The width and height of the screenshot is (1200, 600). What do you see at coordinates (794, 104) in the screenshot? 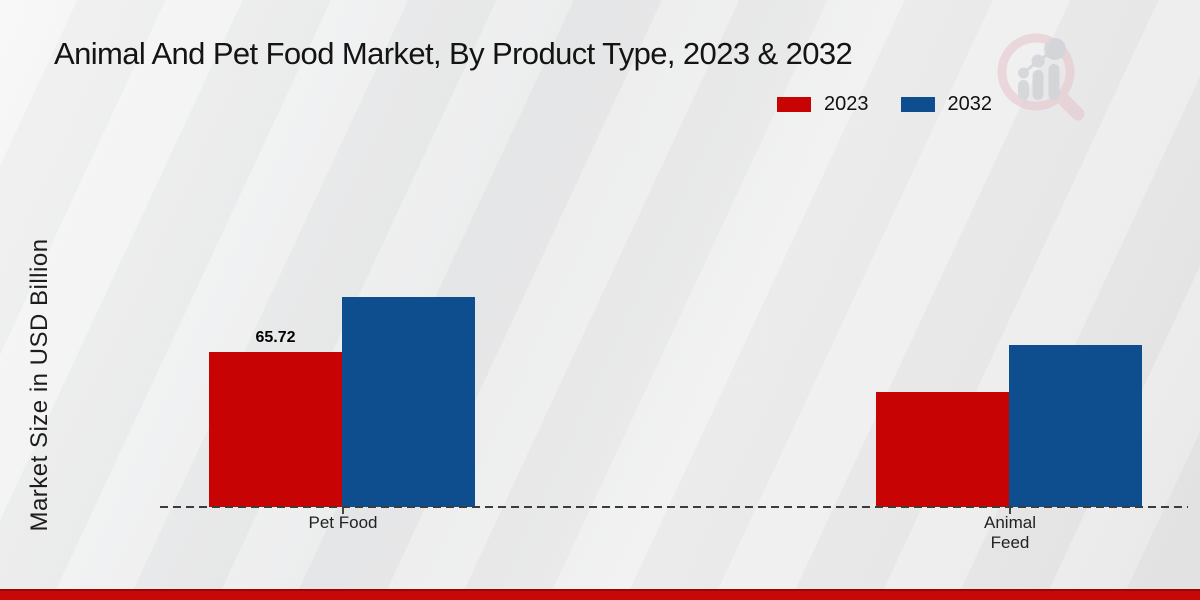
I see `legend-swatch-2023` at bounding box center [794, 104].